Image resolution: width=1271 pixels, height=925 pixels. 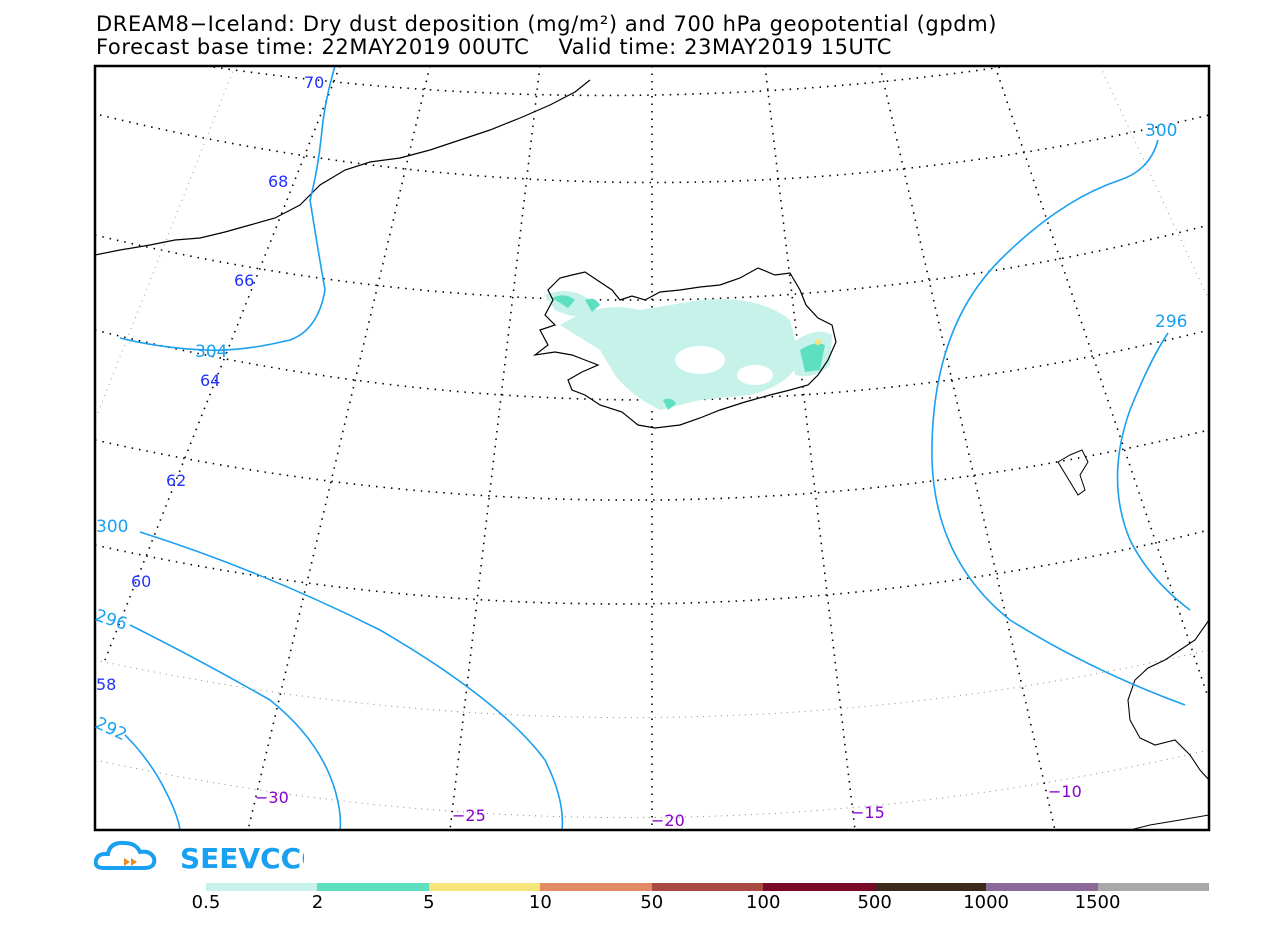 I want to click on greenland-coastline, so click(x=343, y=167).